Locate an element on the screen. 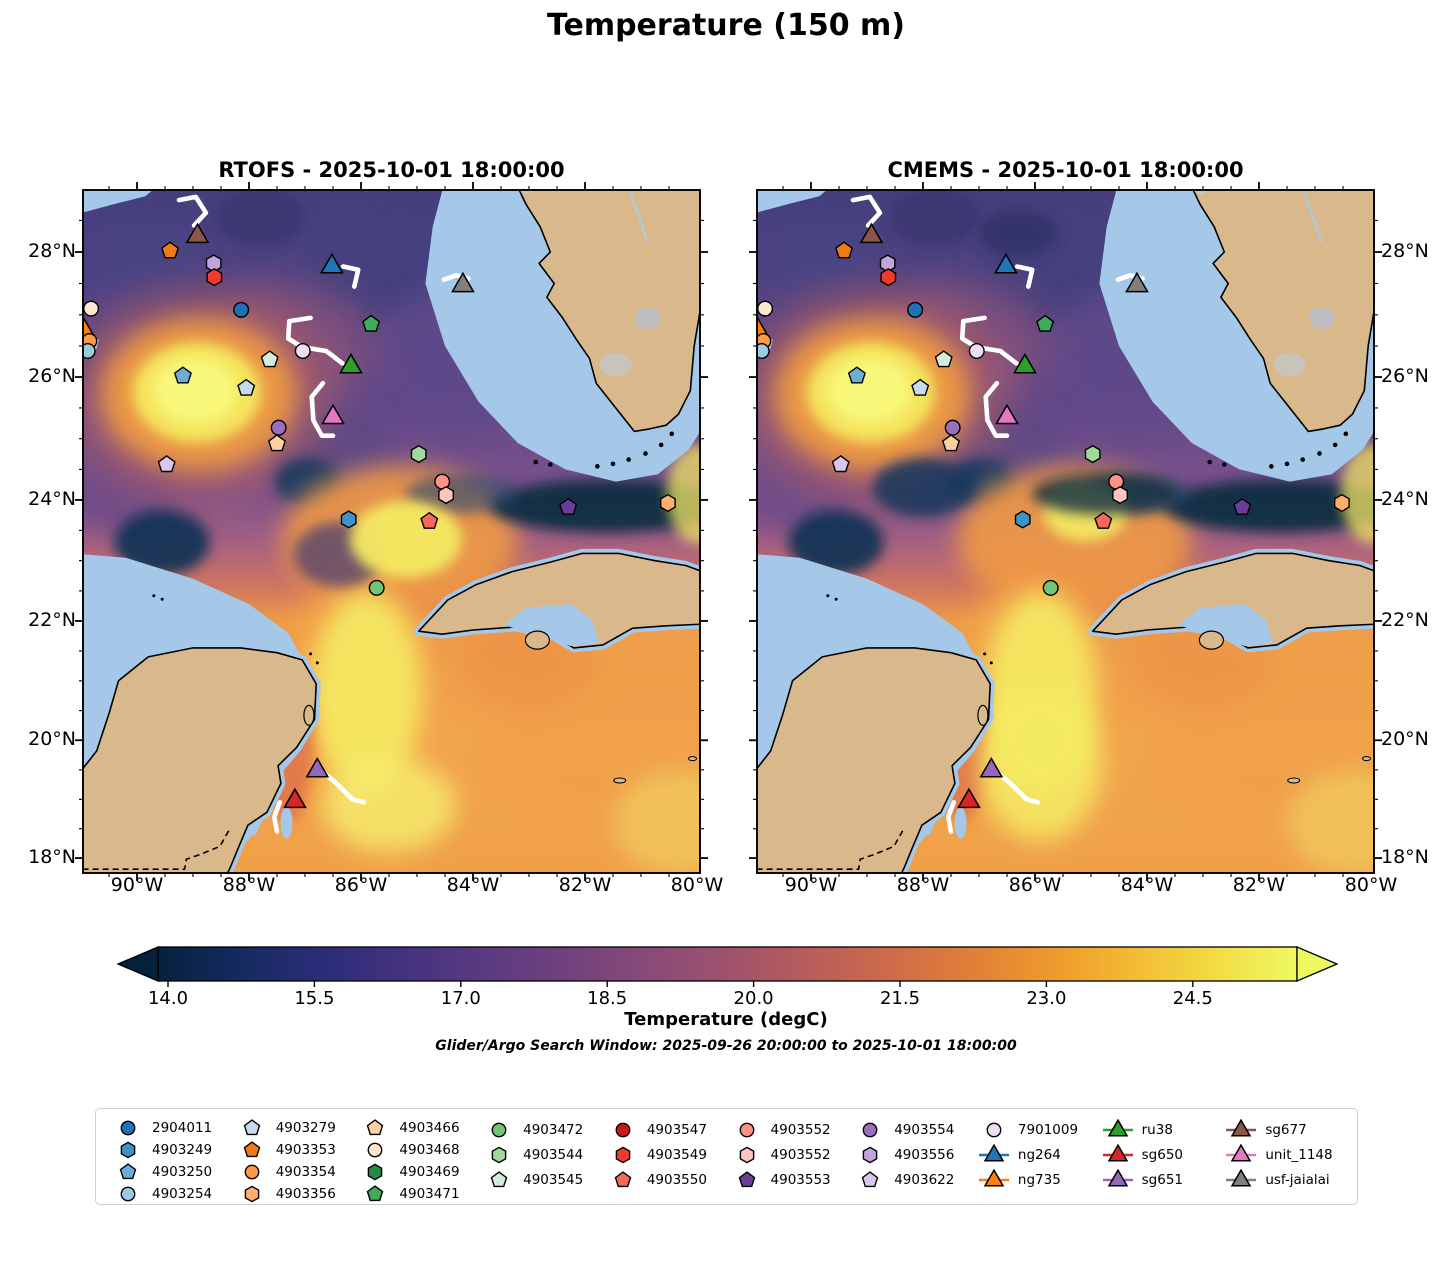 This screenshot has width=1452, height=1264. marker-sg651 is located at coordinates (991, 767).